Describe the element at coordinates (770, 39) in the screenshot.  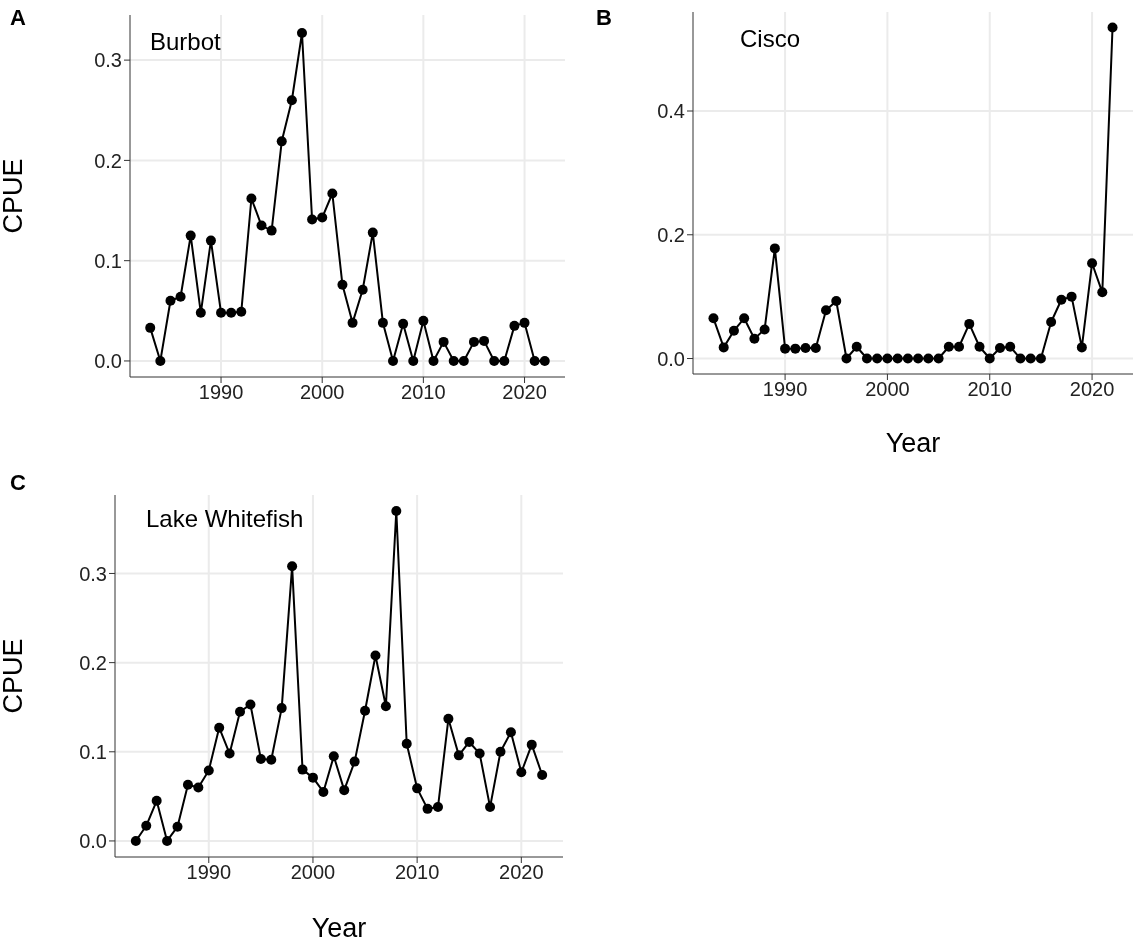
I see `text: Cisco` at that location.